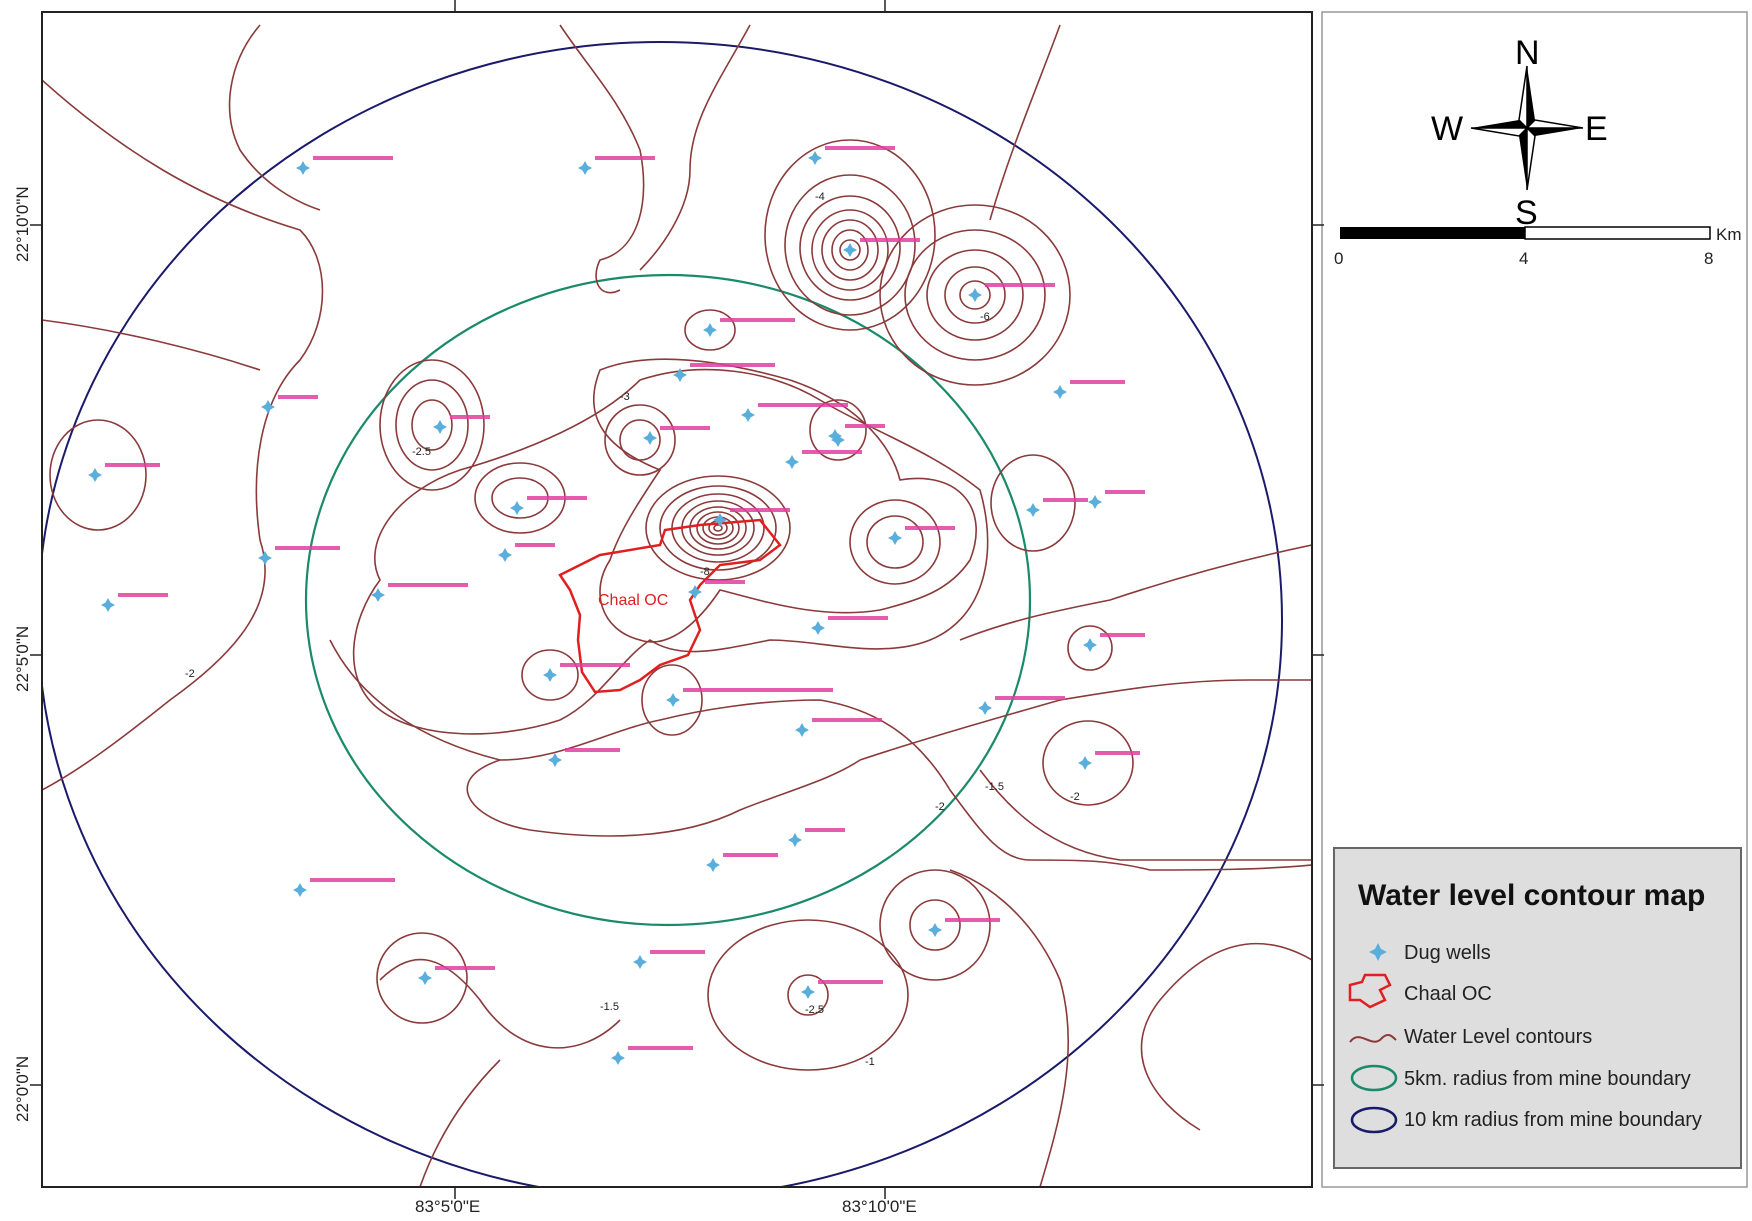 The height and width of the screenshot is (1221, 1752). I want to click on compass-north: N, so click(1527, 53).